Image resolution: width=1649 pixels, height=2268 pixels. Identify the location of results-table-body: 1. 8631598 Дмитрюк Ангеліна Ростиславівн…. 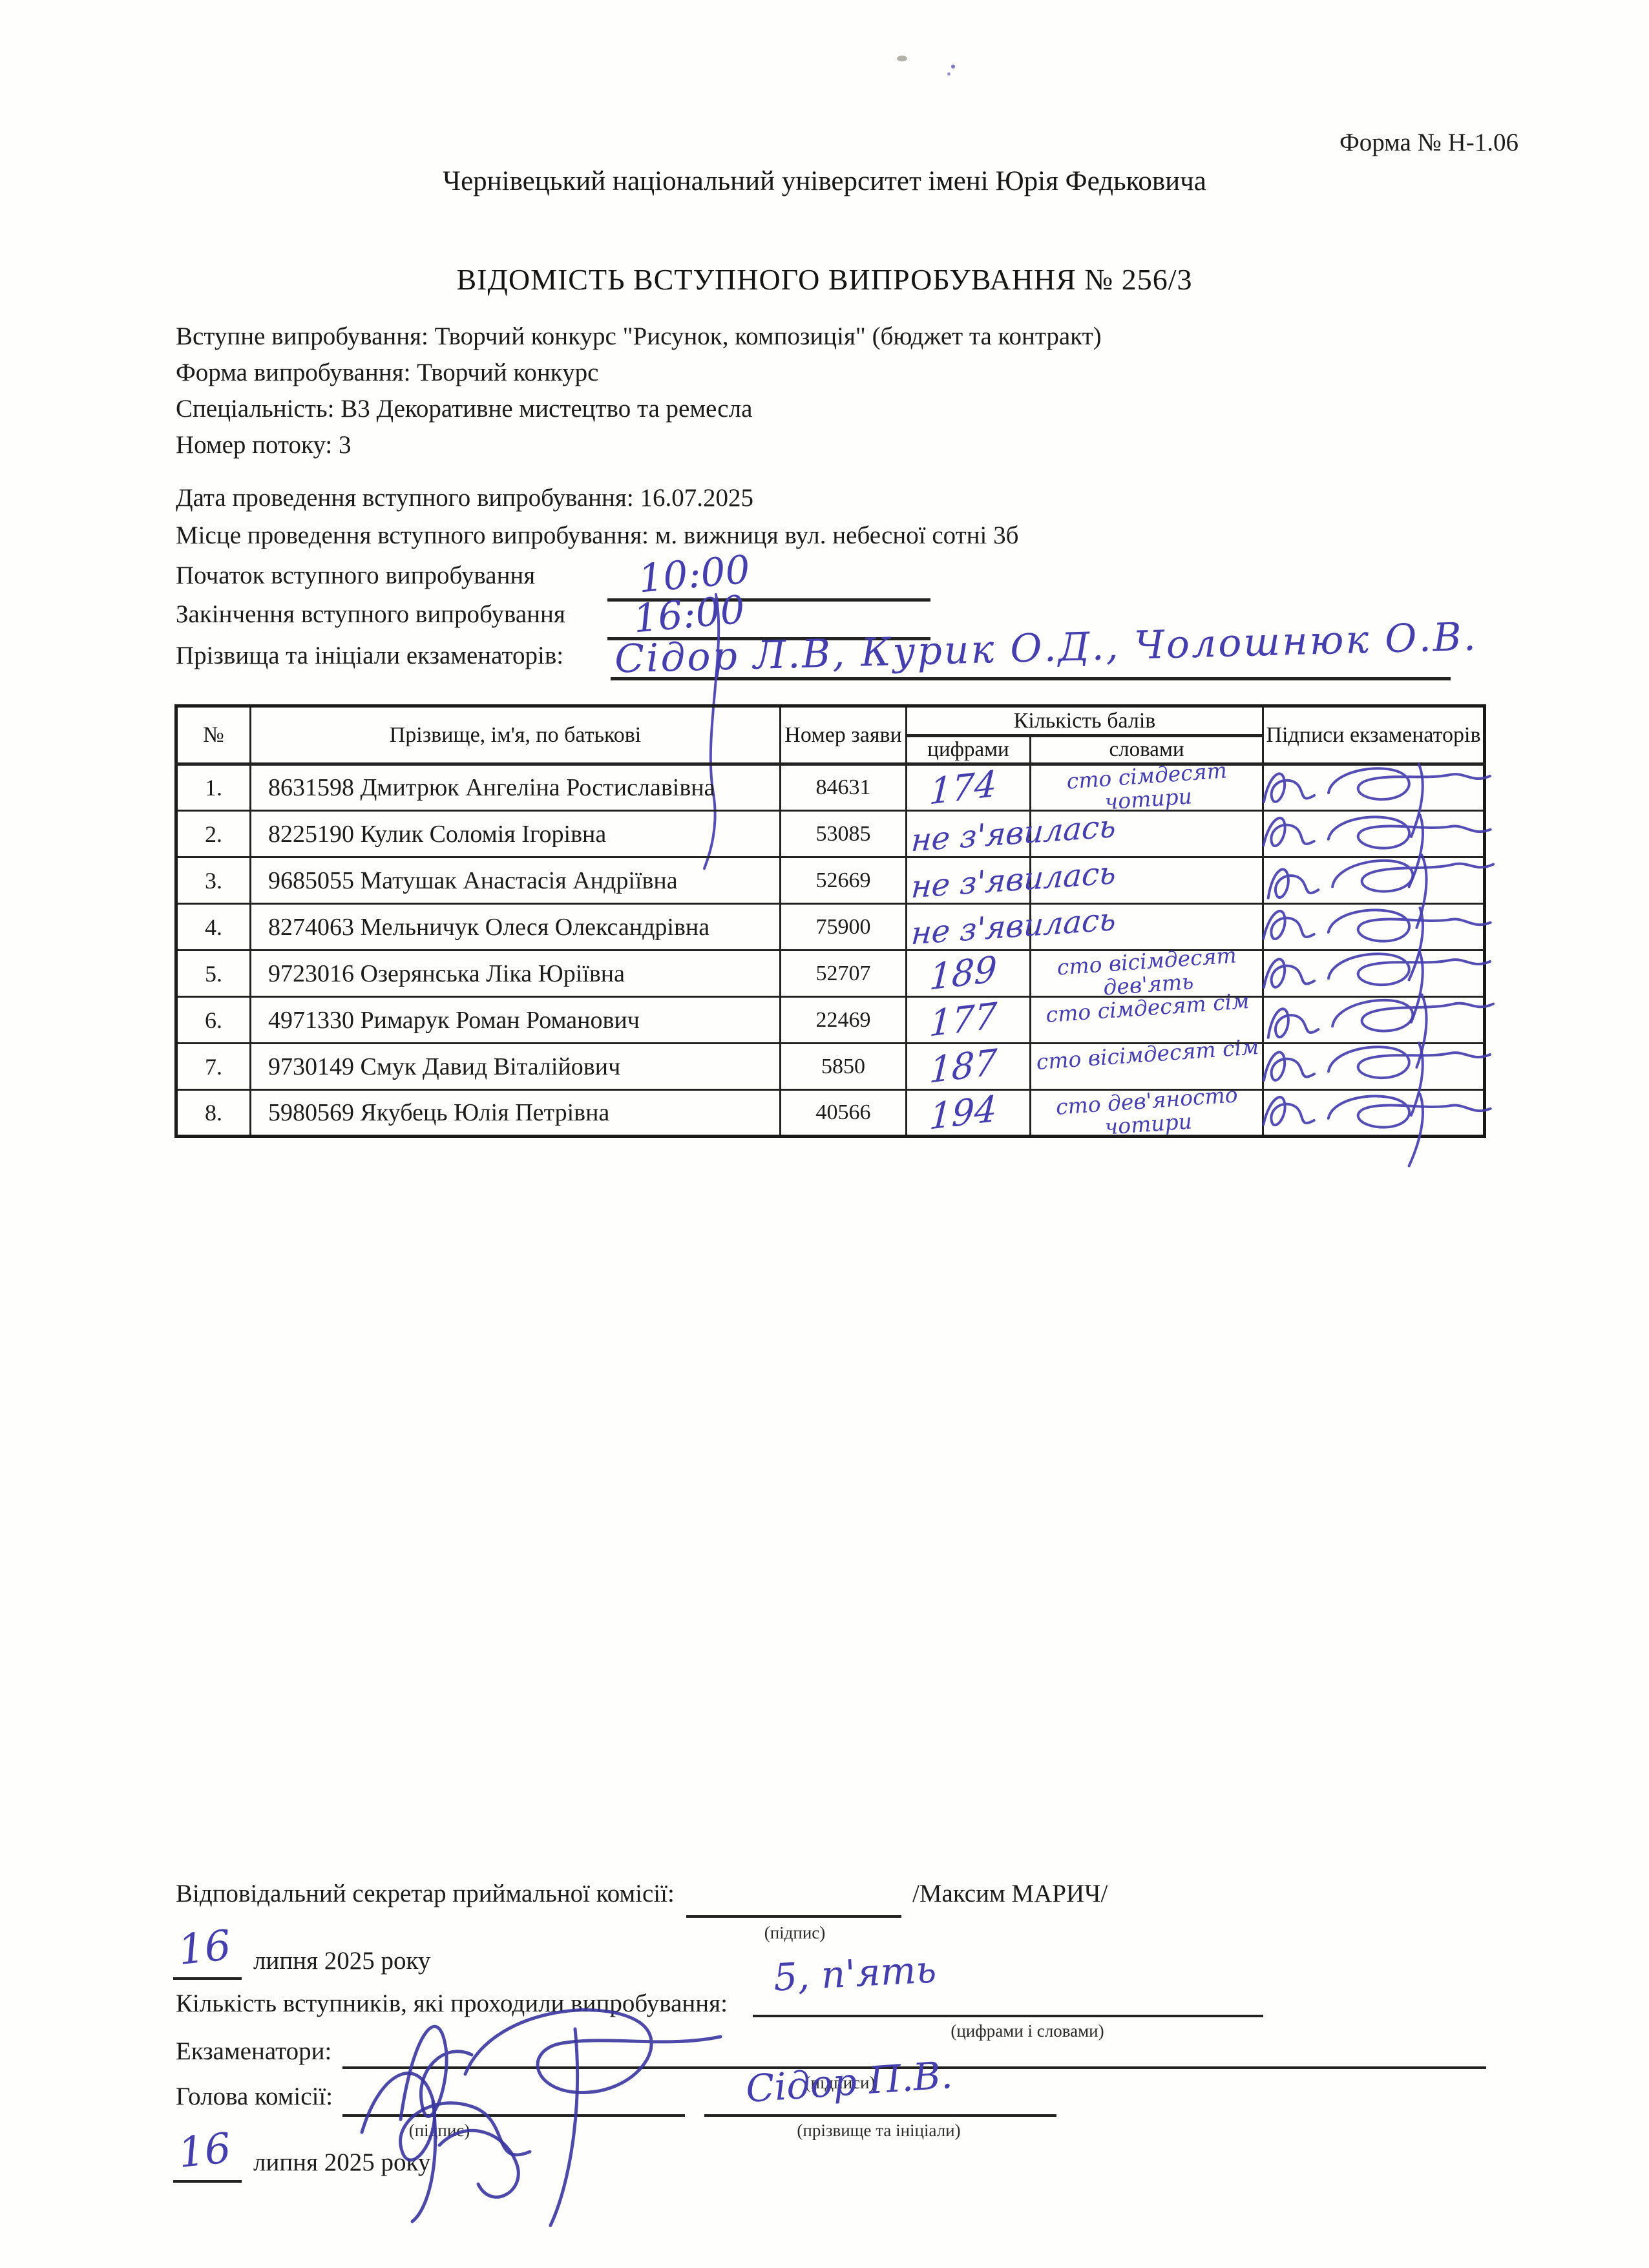
(835, 963).